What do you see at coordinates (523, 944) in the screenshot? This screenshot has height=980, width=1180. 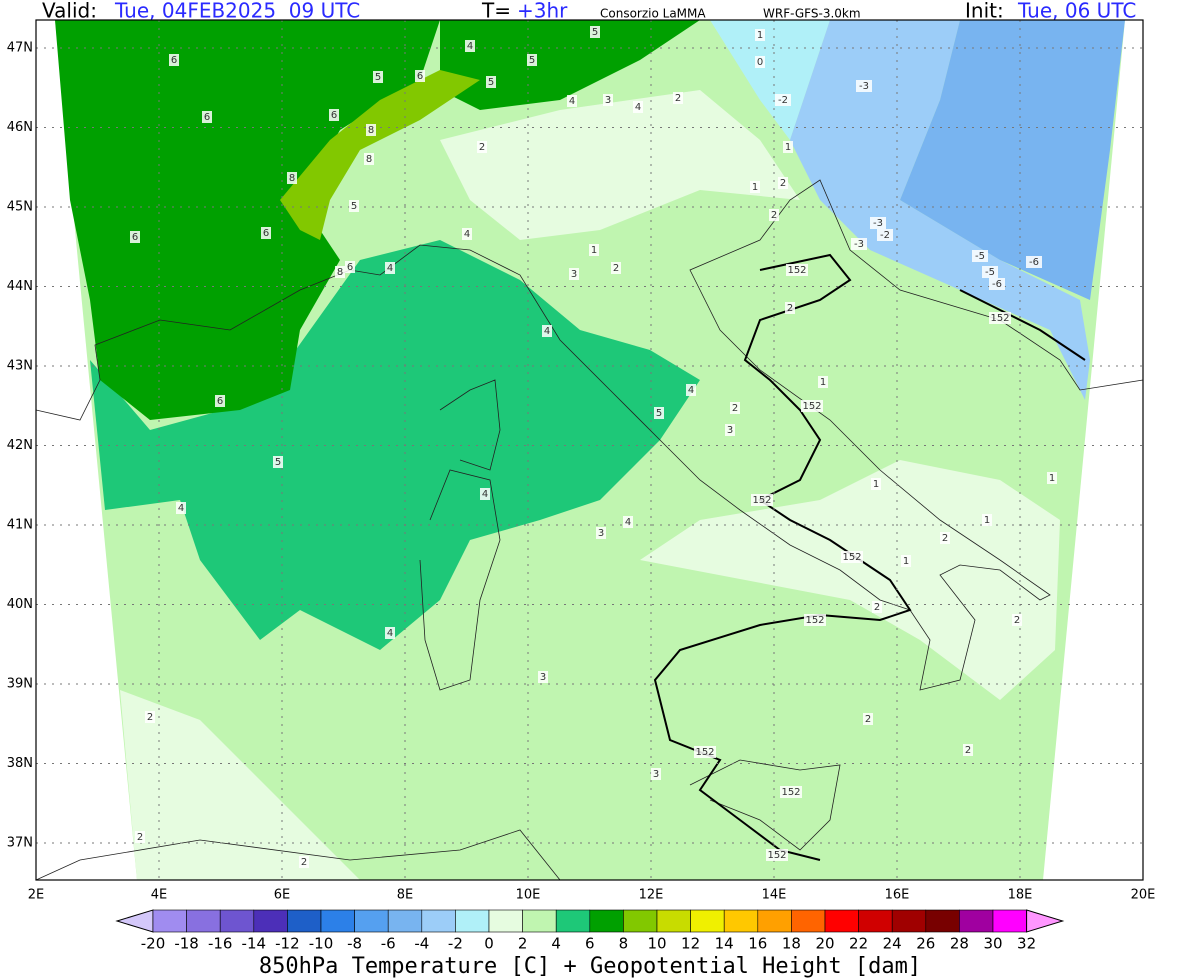 I see `colorbar-label: 2` at bounding box center [523, 944].